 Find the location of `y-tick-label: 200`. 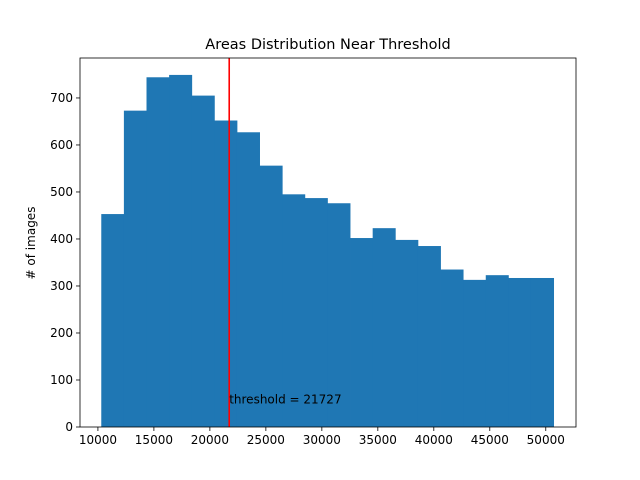

y-tick-label: 200 is located at coordinates (61, 333).